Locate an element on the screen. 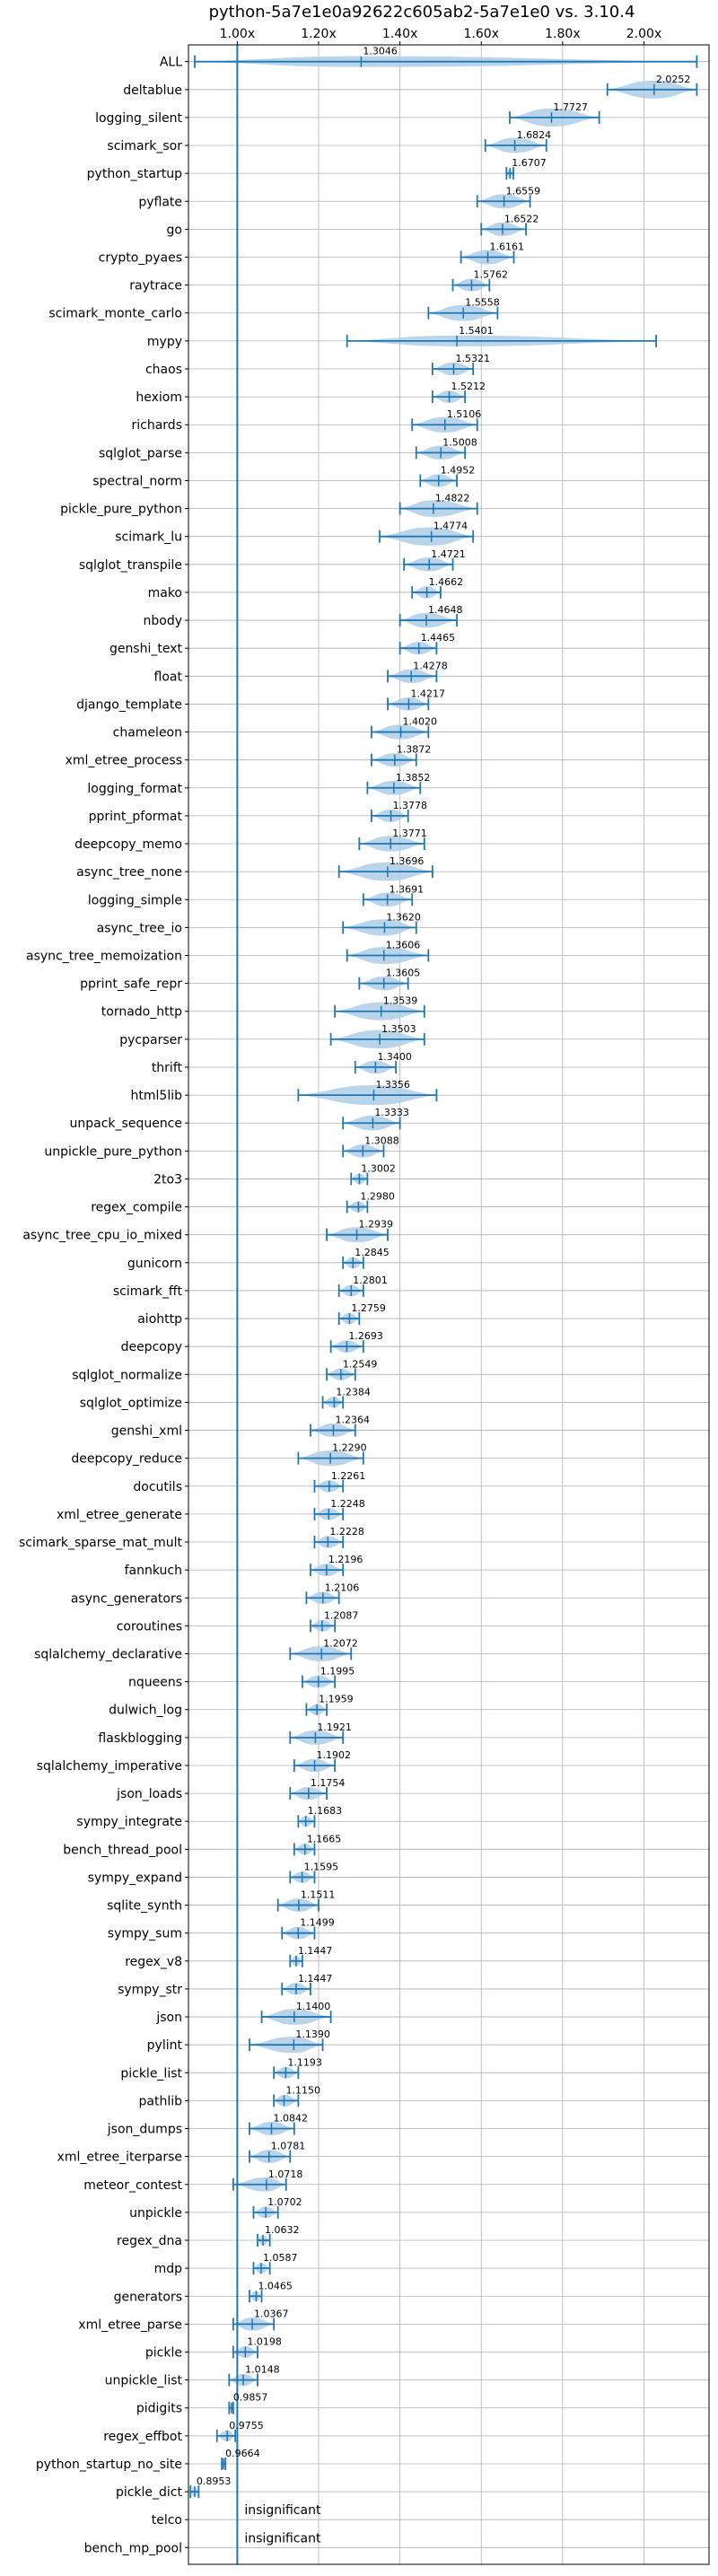 The height and width of the screenshot is (2576, 718). value-label: 1.4020 is located at coordinates (420, 722).